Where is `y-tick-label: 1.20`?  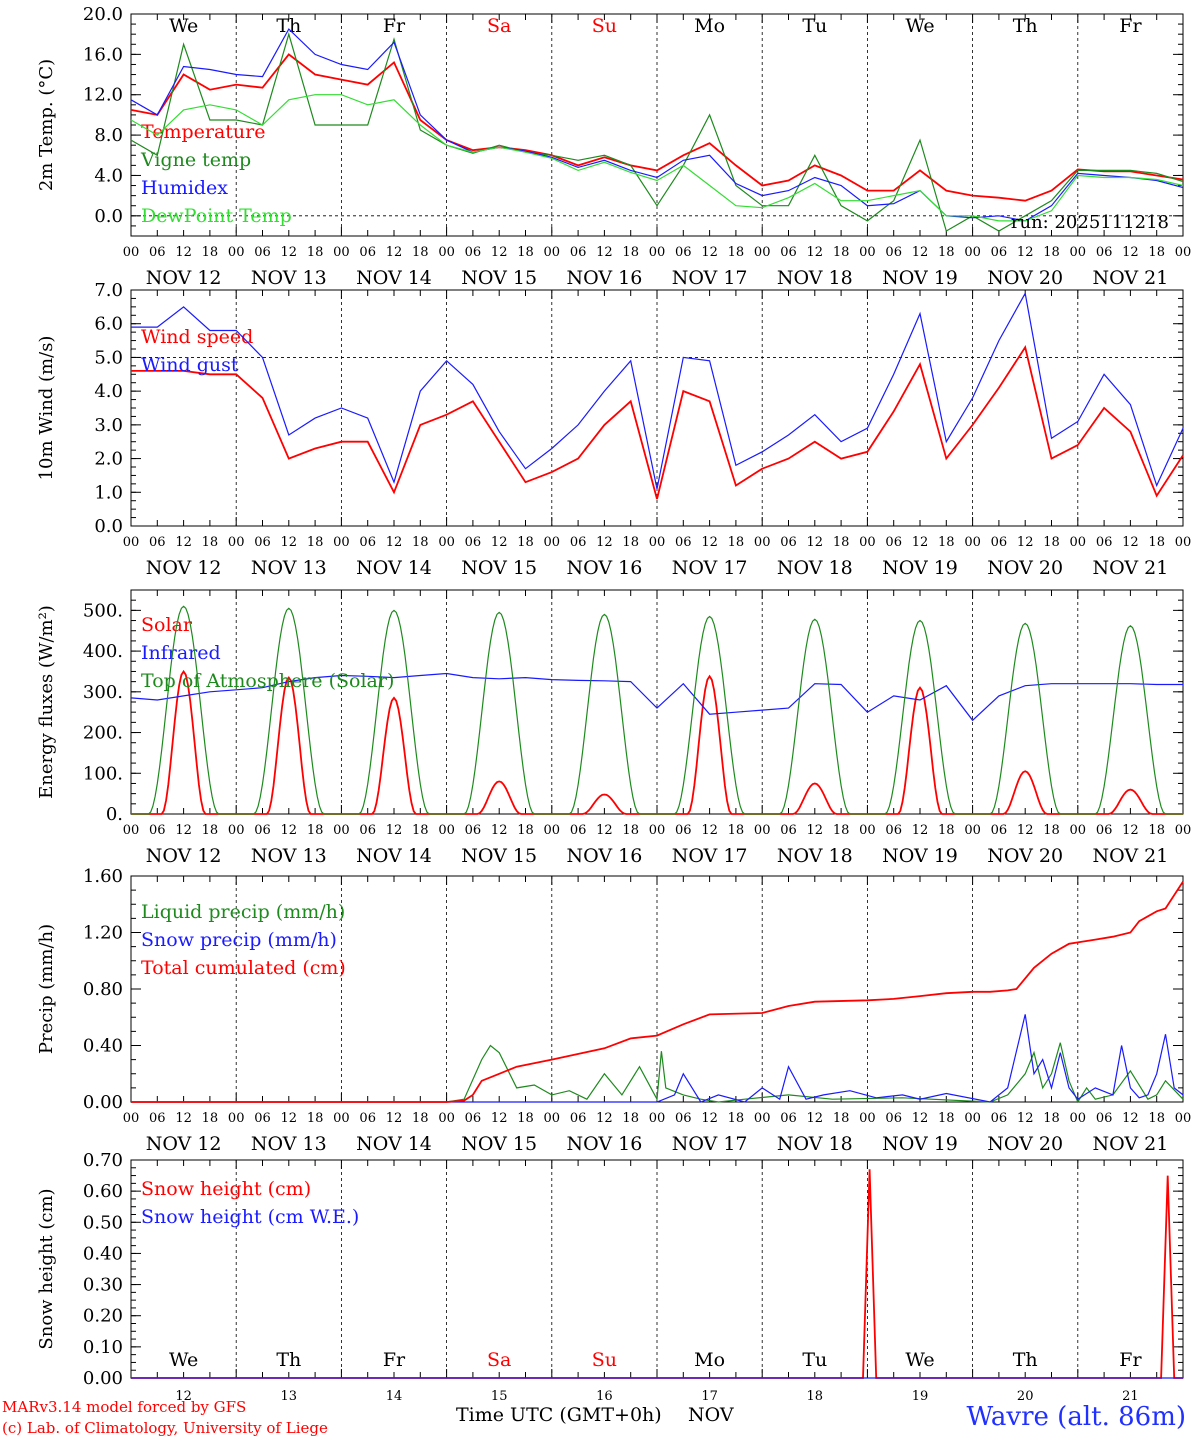
y-tick-label: 1.20 is located at coordinates (103, 933).